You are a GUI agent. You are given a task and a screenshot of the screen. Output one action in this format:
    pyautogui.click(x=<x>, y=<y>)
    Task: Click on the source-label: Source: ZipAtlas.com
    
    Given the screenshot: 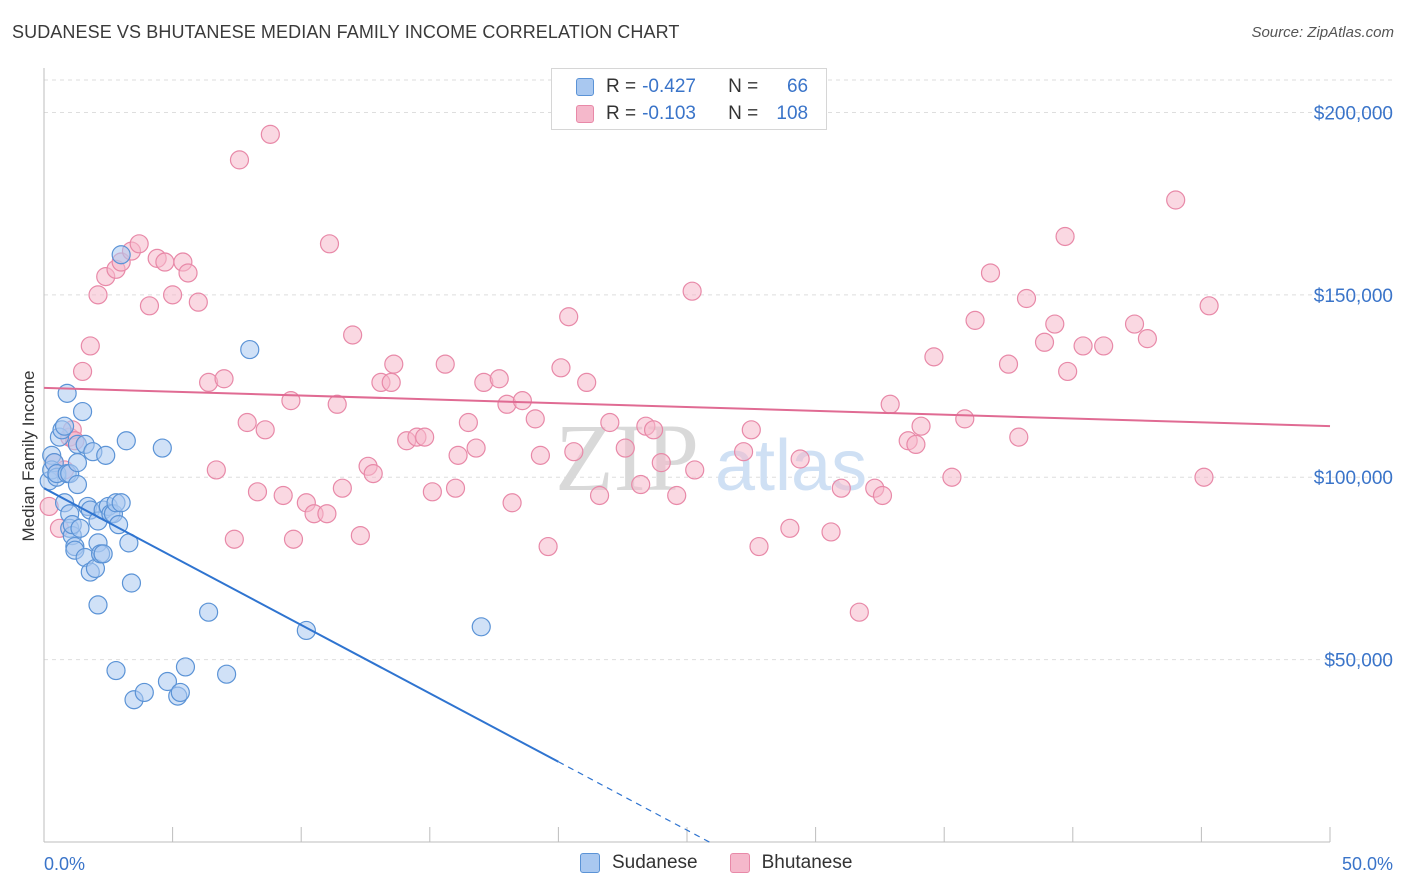 What is the action you would take?
    pyautogui.click(x=1322, y=32)
    